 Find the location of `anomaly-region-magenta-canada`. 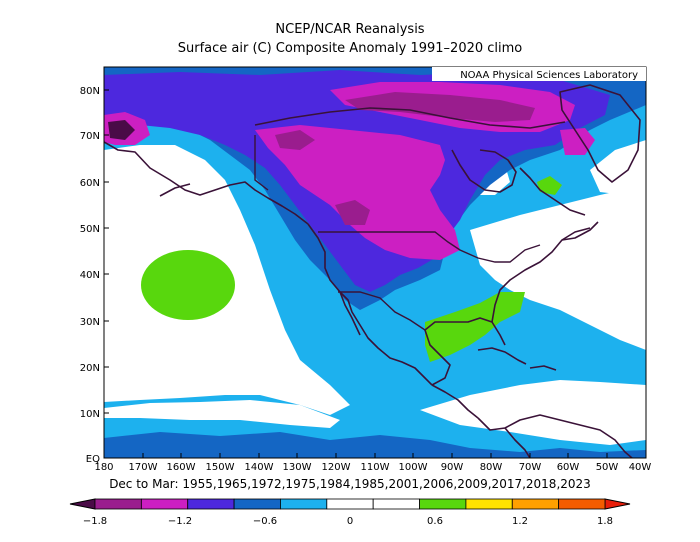

anomaly-region-magenta-canada is located at coordinates (357, 192).